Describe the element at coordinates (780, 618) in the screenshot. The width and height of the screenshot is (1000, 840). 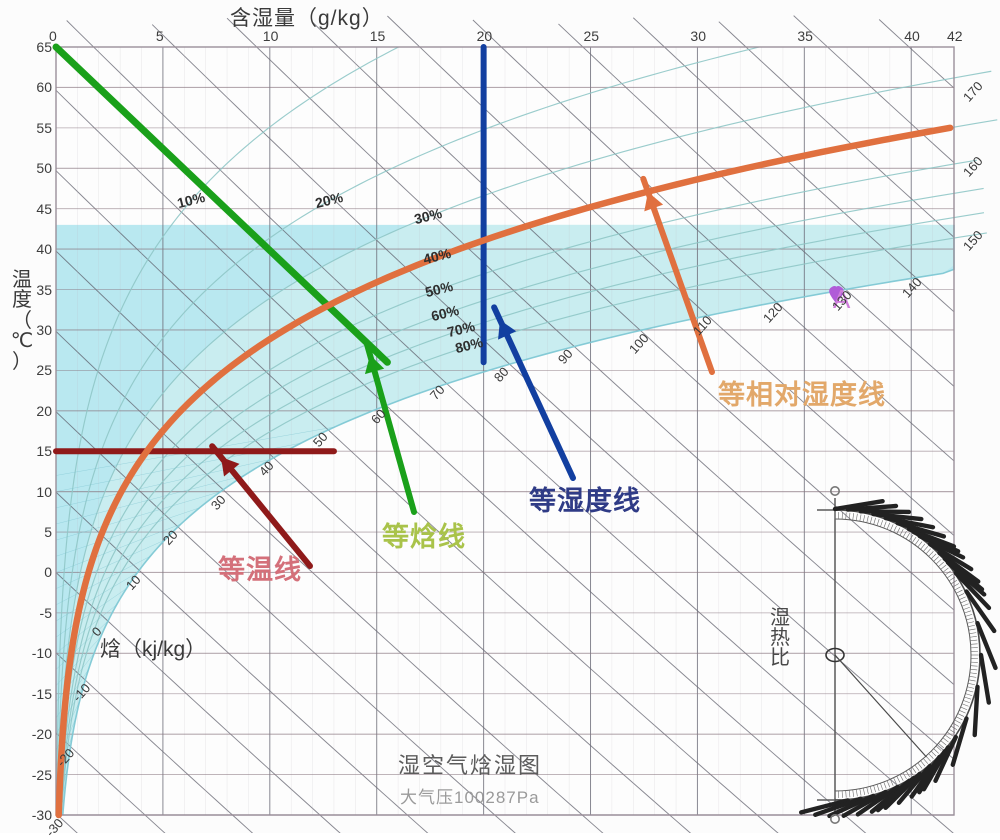
I see `protractor-label-char: 湿` at that location.